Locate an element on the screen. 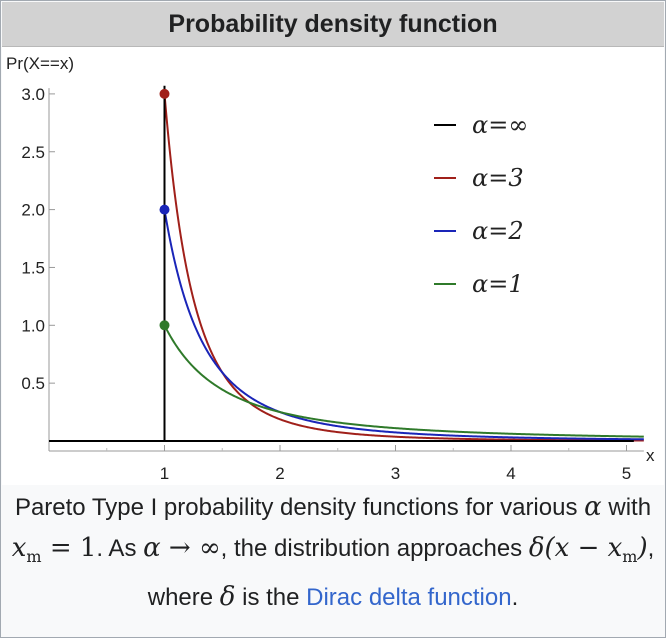 The image size is (666, 638). caption-alpha-symbol: α is located at coordinates (593, 507).